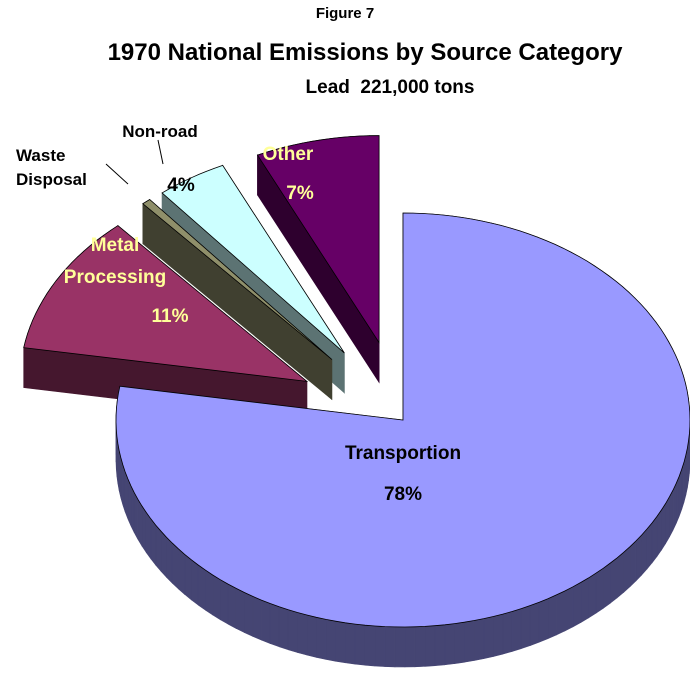 Image resolution: width=690 pixels, height=694 pixels. Describe the element at coordinates (390, 87) in the screenshot. I see `chart-subtitle: Lead 221,000 tons` at that location.